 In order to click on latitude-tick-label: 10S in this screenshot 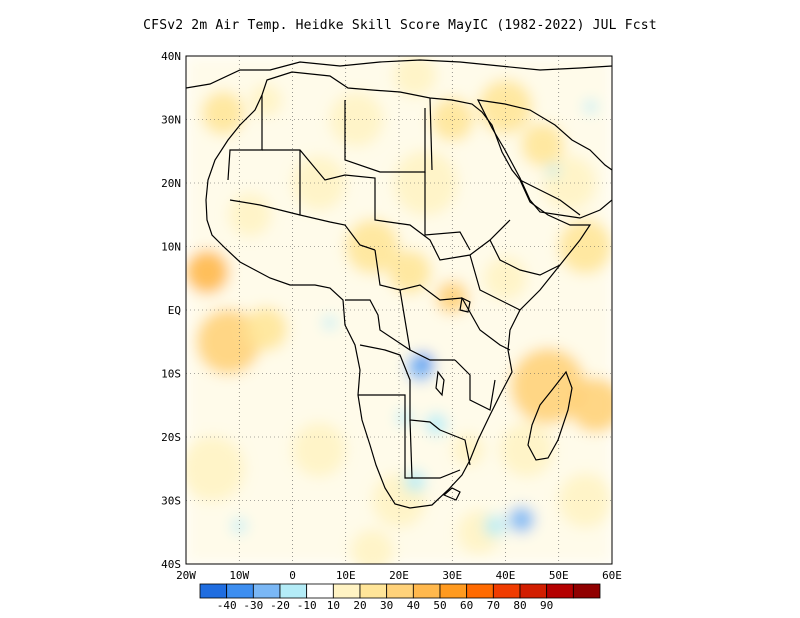, I will do `click(171, 374)`.